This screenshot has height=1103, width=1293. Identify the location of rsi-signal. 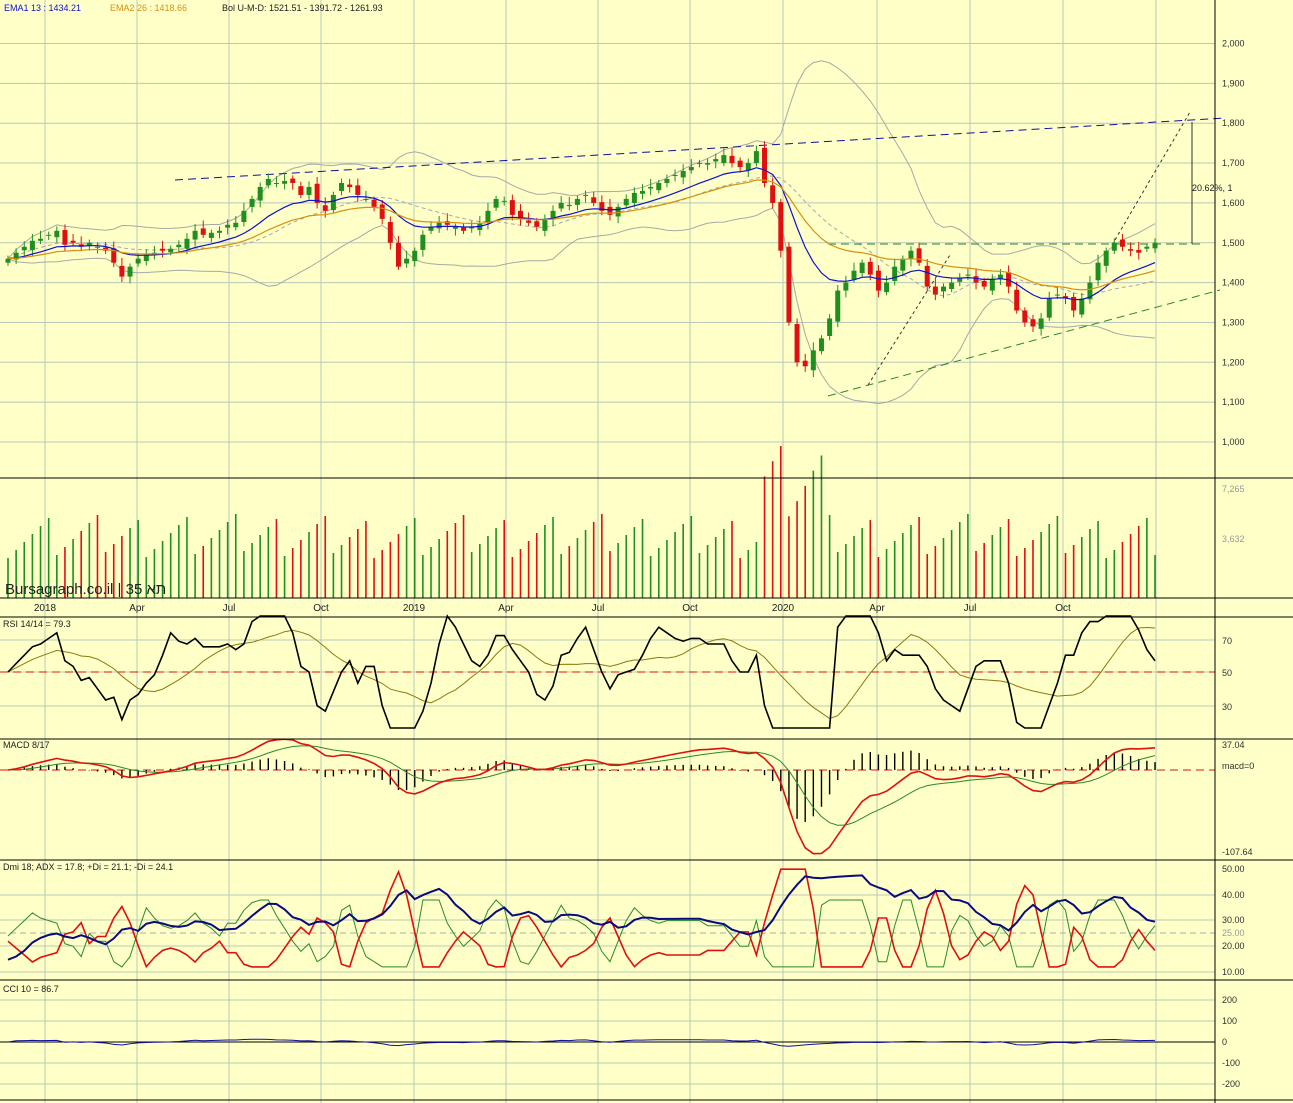
(581, 673).